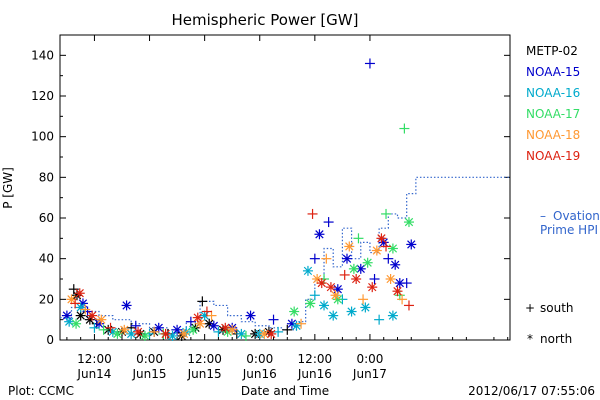  What do you see at coordinates (265, 20) in the screenshot?
I see `chart-title: Hemispheric Power [GW]` at bounding box center [265, 20].